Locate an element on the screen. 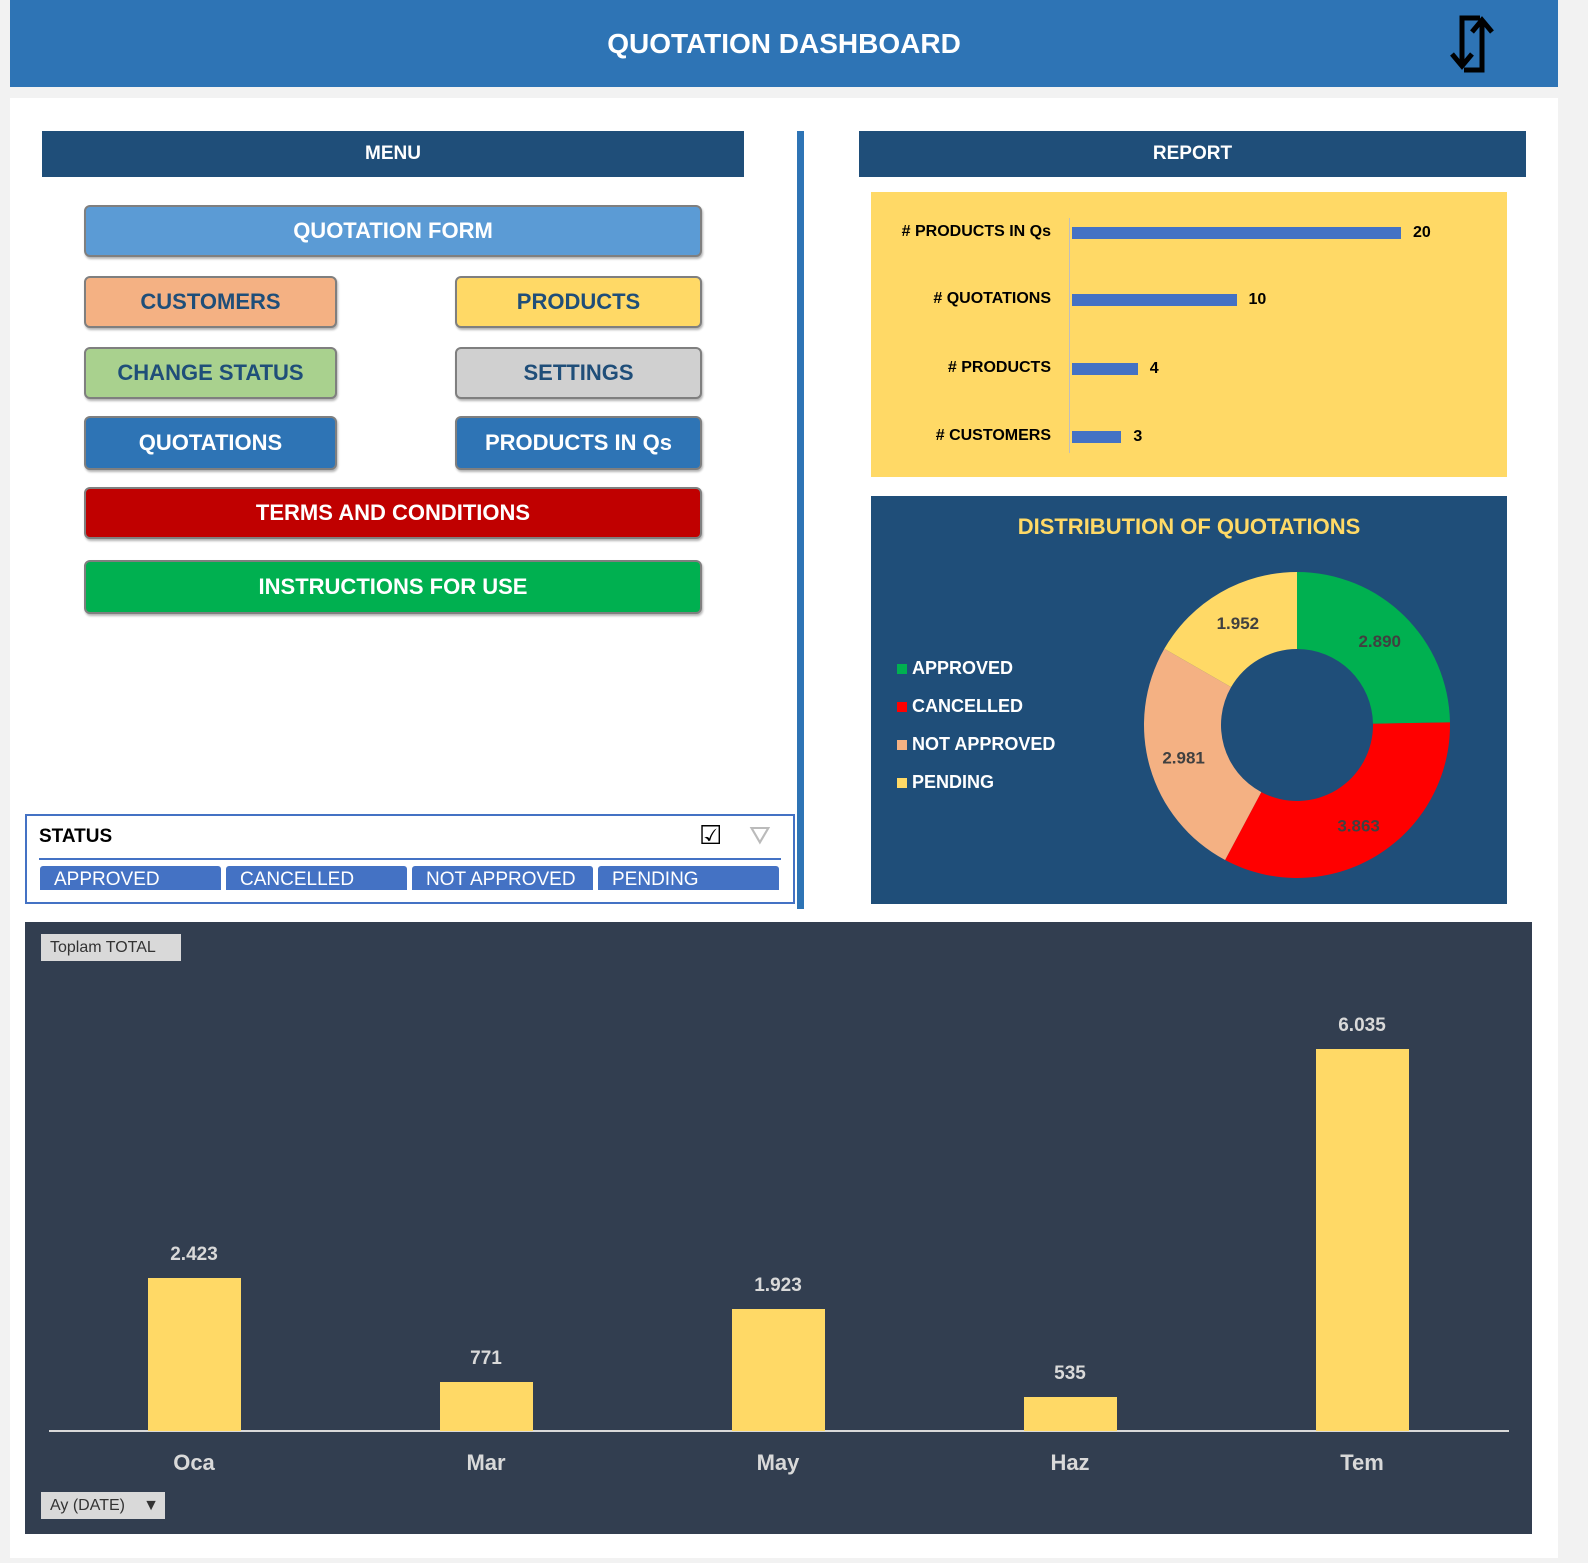 Image resolution: width=1588 pixels, height=1563 pixels. hbar-category-label: # PRODUCTS IN Qs is located at coordinates (976, 231).